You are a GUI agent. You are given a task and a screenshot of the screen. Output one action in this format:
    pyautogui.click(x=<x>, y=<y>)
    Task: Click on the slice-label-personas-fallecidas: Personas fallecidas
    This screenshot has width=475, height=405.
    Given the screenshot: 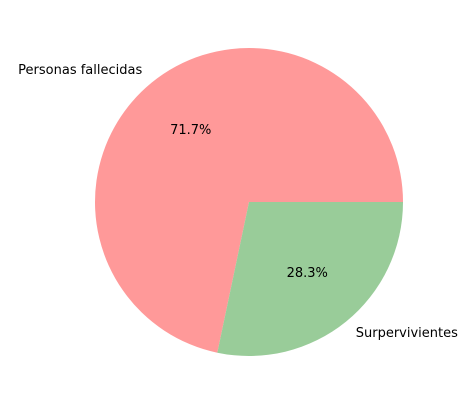 What is the action you would take?
    pyautogui.click(x=80, y=70)
    